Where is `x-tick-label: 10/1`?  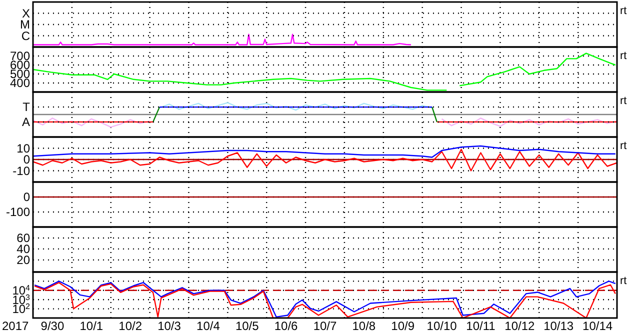 x-tick-label: 10/1 is located at coordinates (92, 326).